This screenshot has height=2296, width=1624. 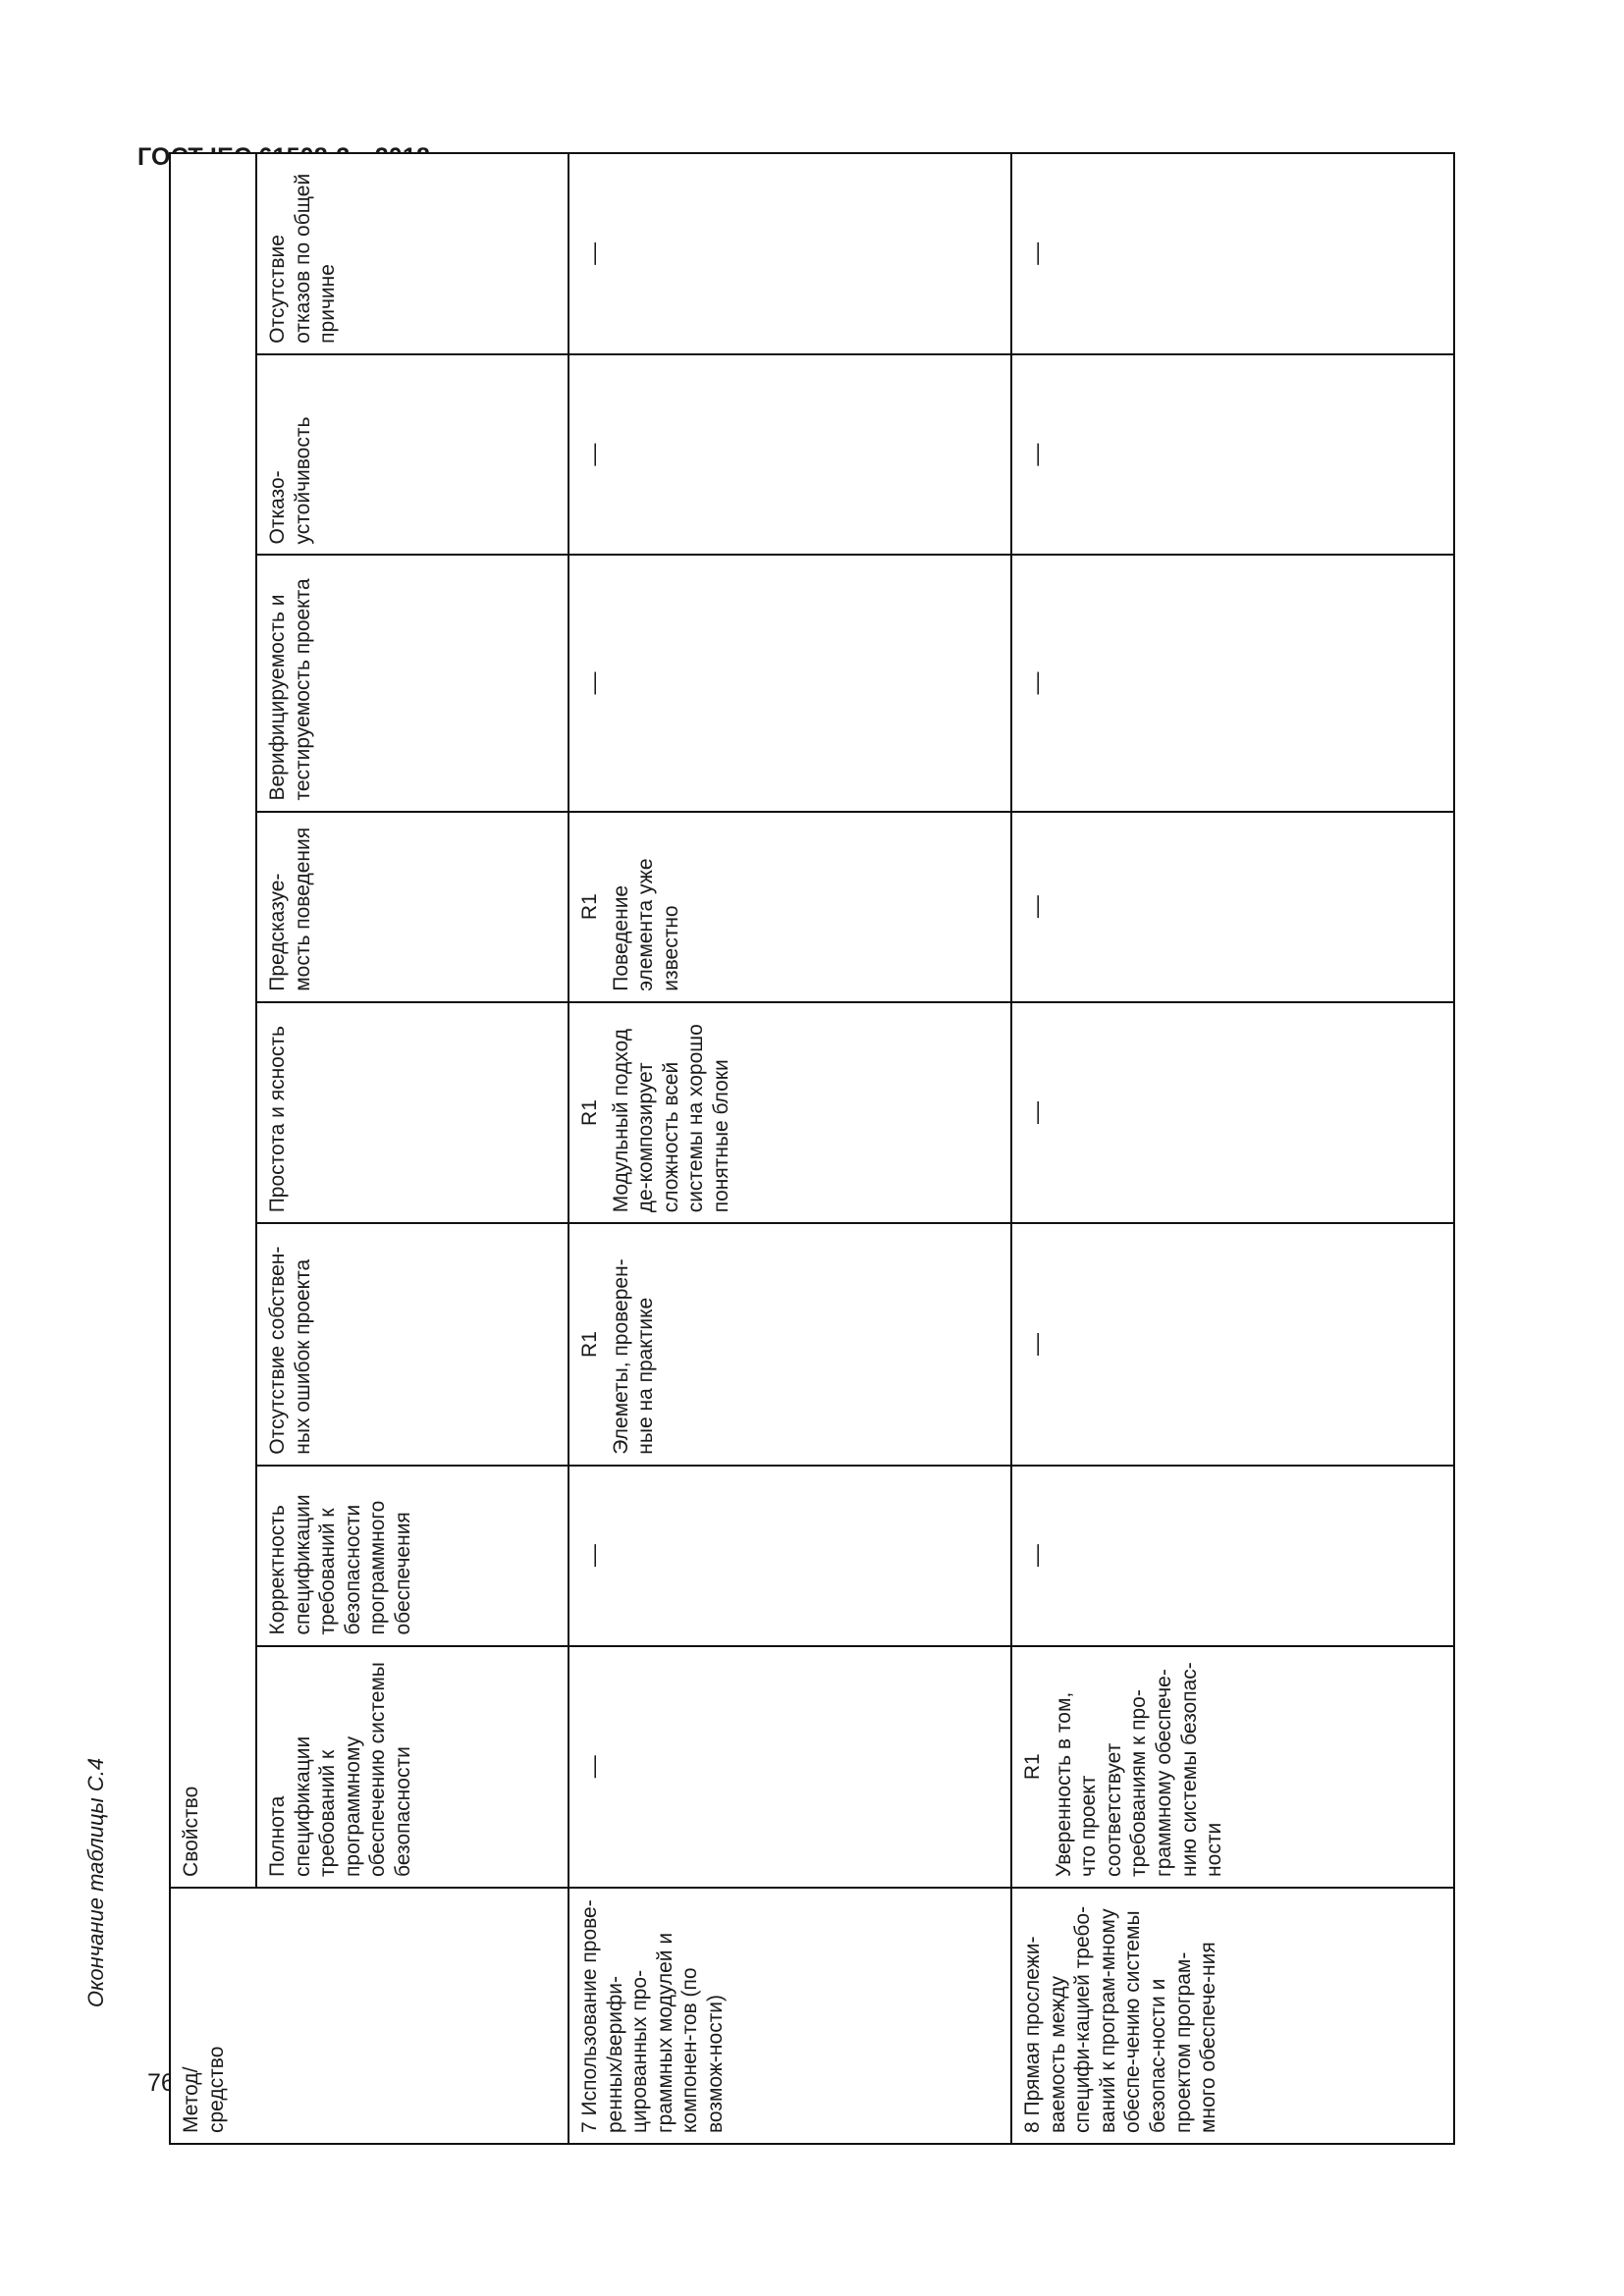 What do you see at coordinates (1232, 1112) in the screenshot?
I see `cell-simplicity: —` at bounding box center [1232, 1112].